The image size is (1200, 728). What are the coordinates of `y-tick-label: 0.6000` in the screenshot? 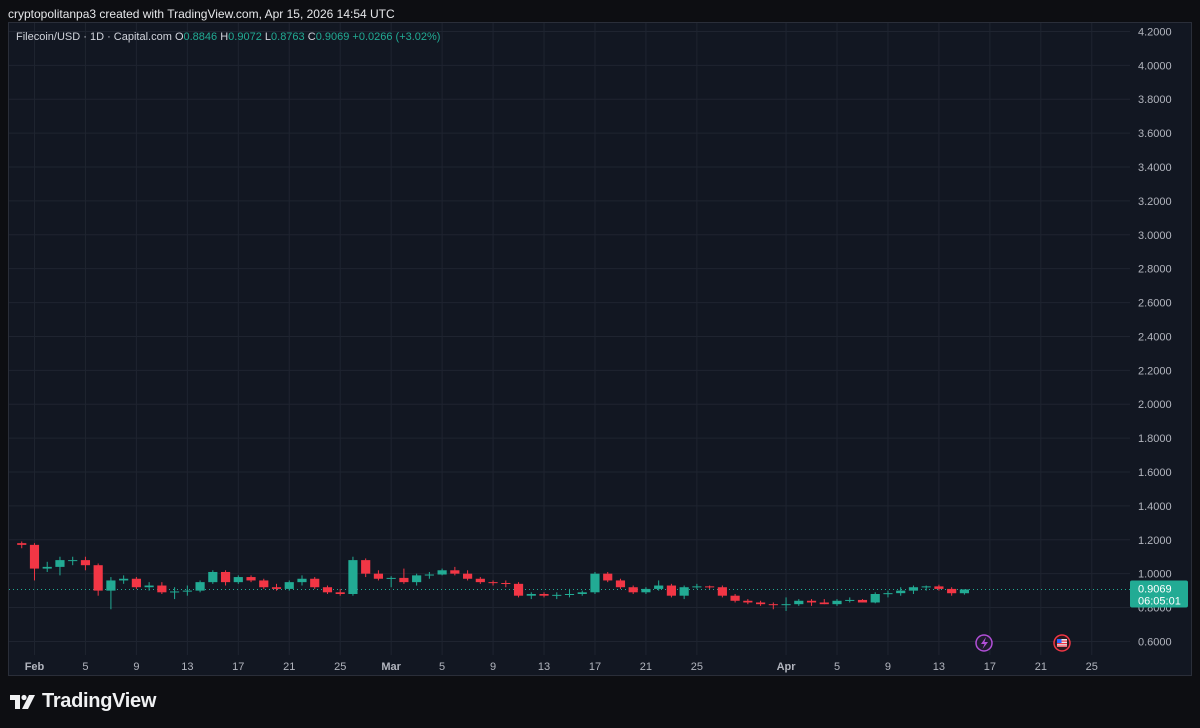 It's located at (1155, 642).